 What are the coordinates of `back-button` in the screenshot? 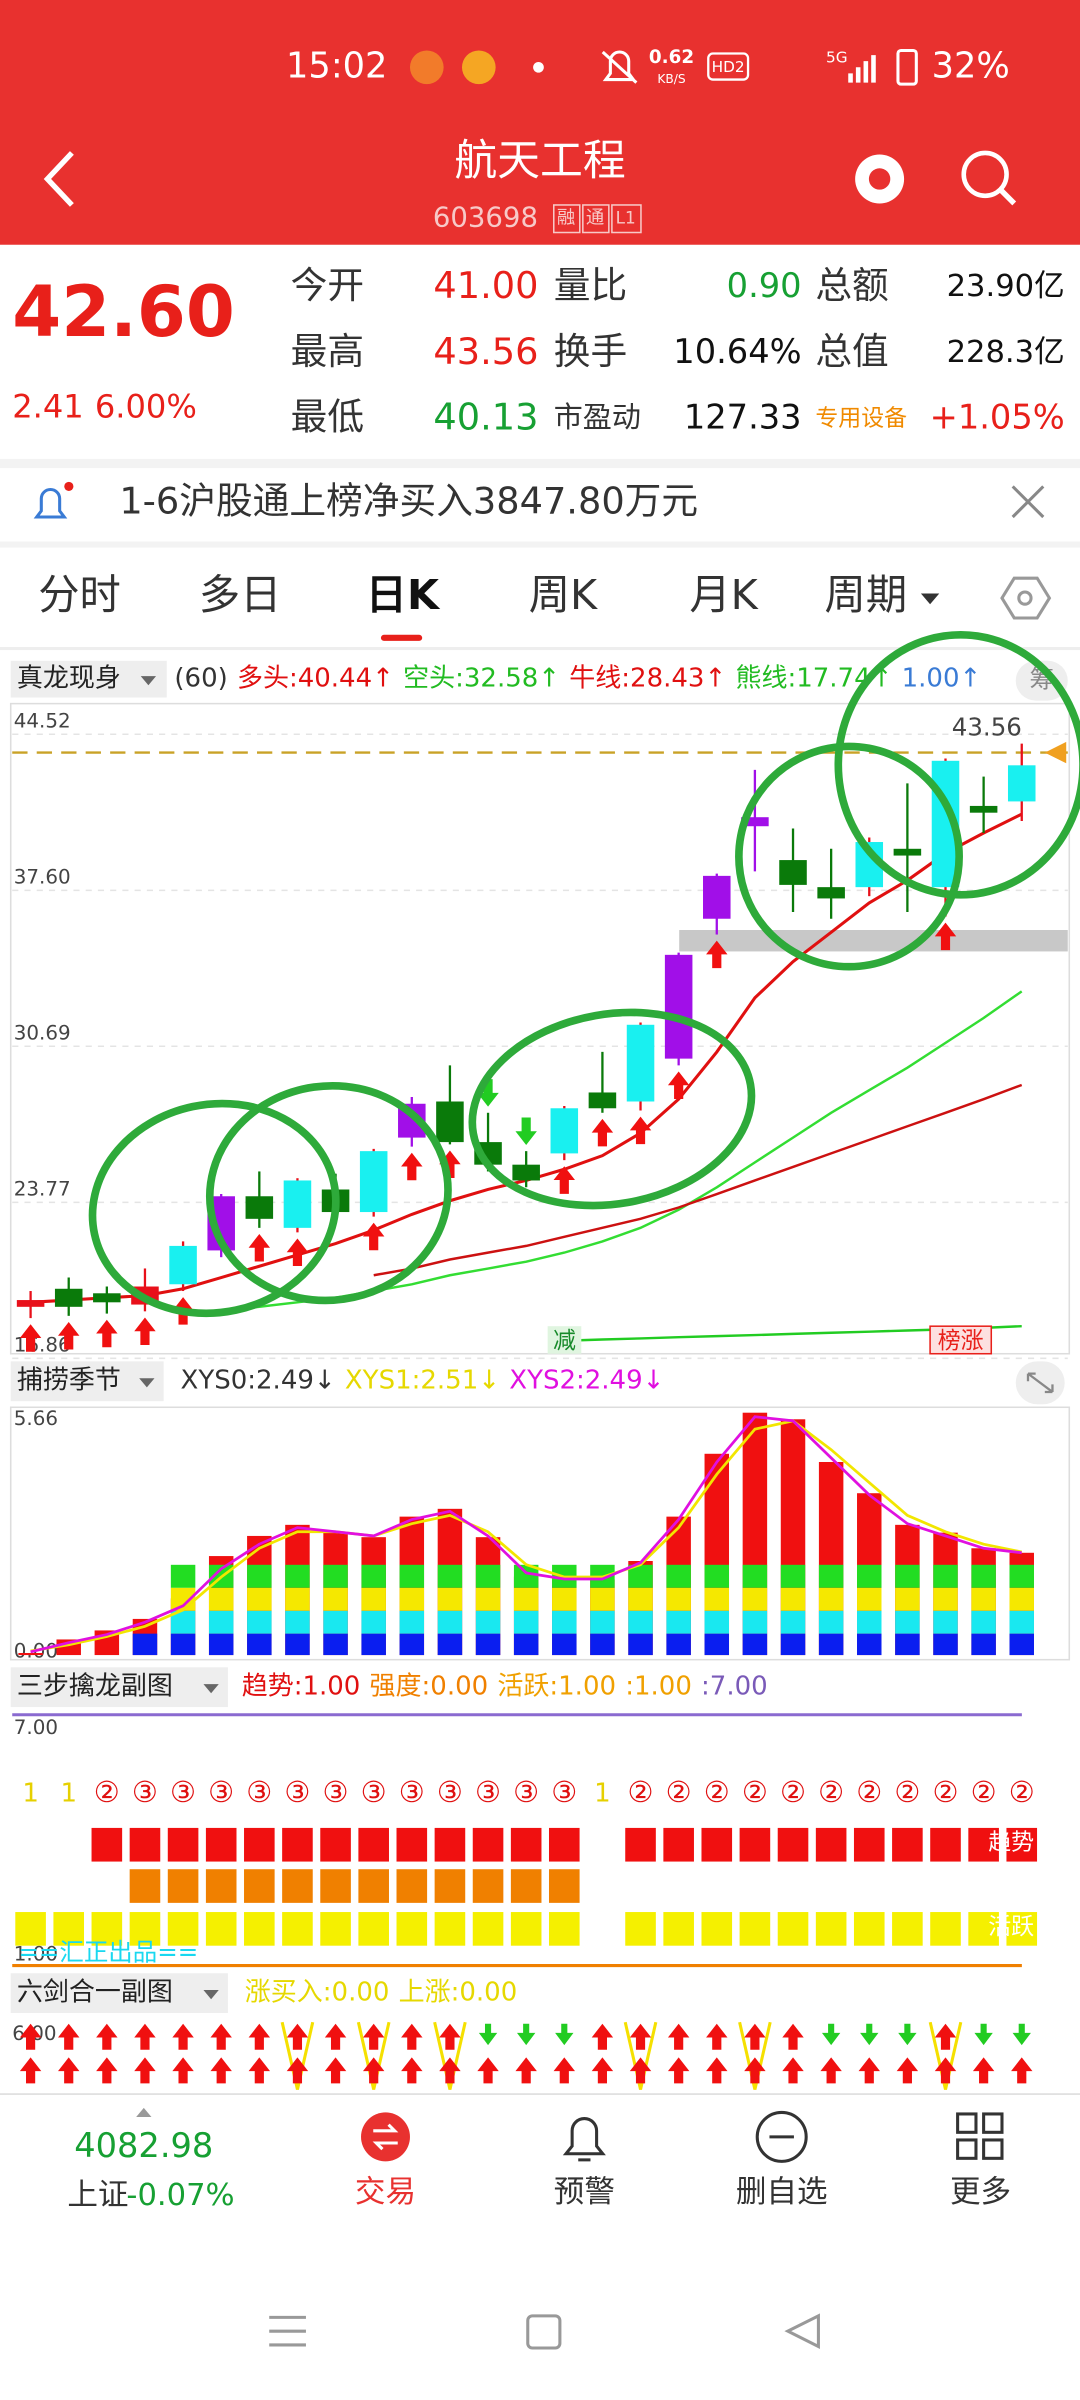 It's located at (58, 179).